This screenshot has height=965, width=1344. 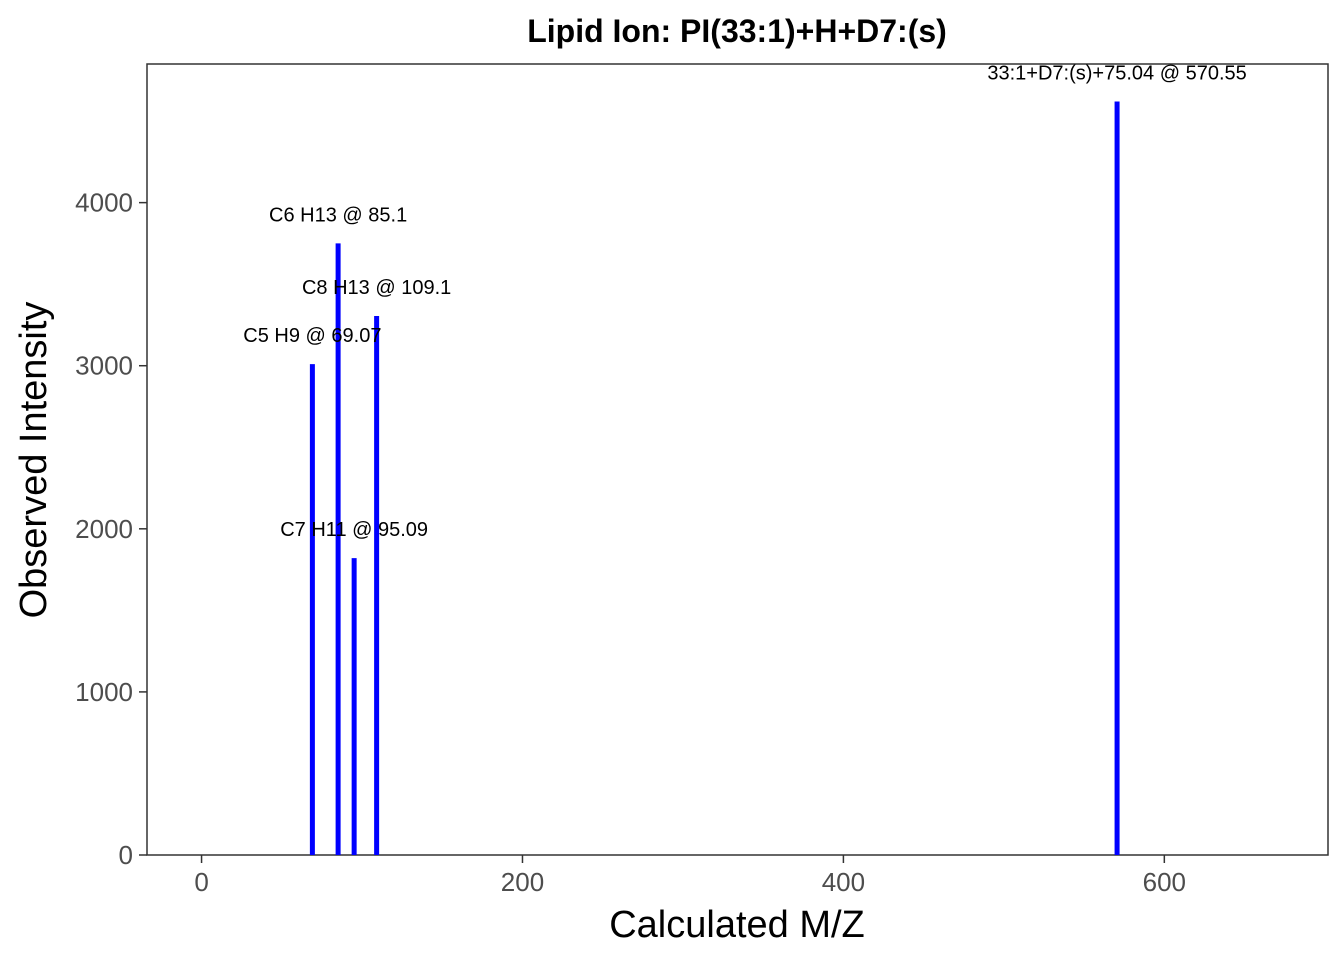 What do you see at coordinates (843, 882) in the screenshot?
I see `x-tick-label: 400` at bounding box center [843, 882].